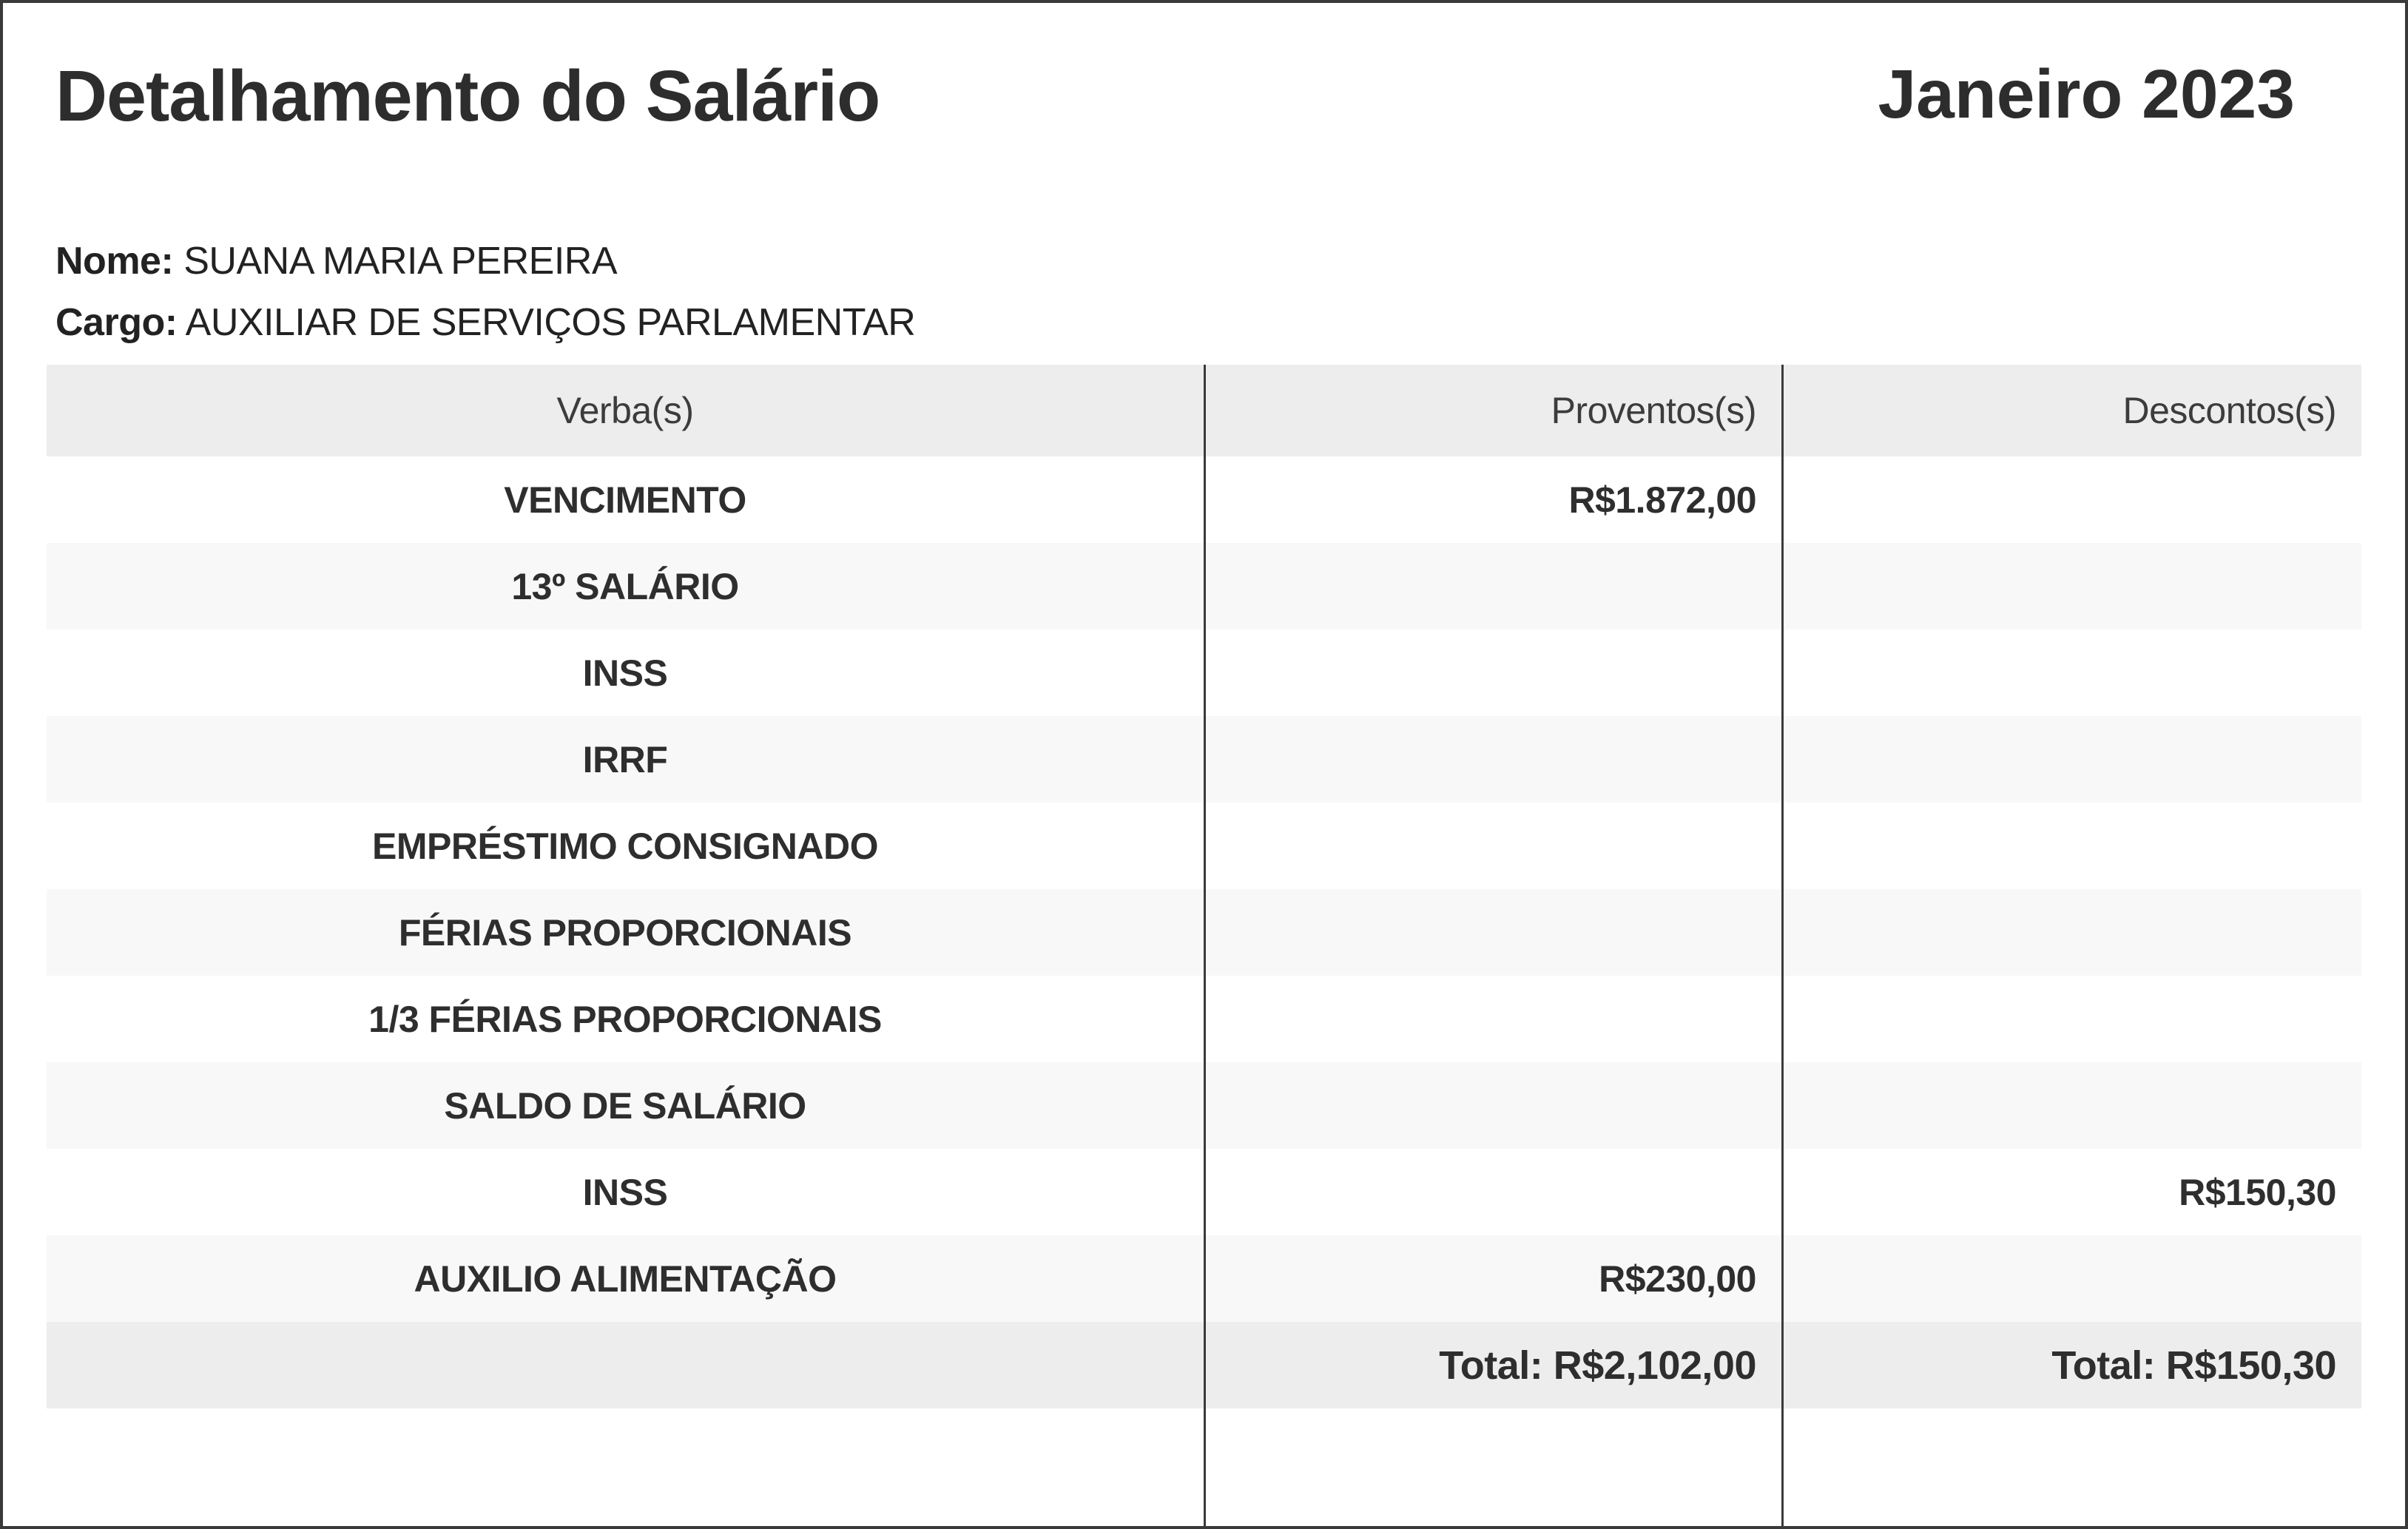 The width and height of the screenshot is (2408, 1529). Describe the element at coordinates (1492, 1279) in the screenshot. I see `proventos-cell: R$230,00` at that location.